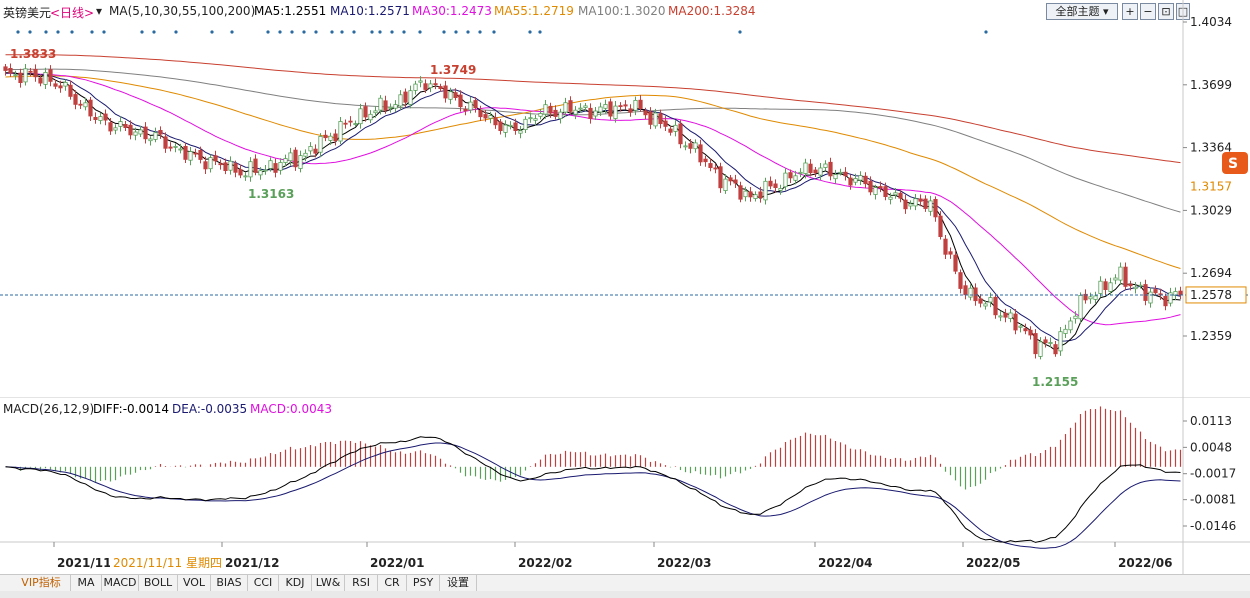 This screenshot has height=598, width=1250. What do you see at coordinates (1148, 11) in the screenshot?
I see `zoom-out-icon: −` at bounding box center [1148, 11].